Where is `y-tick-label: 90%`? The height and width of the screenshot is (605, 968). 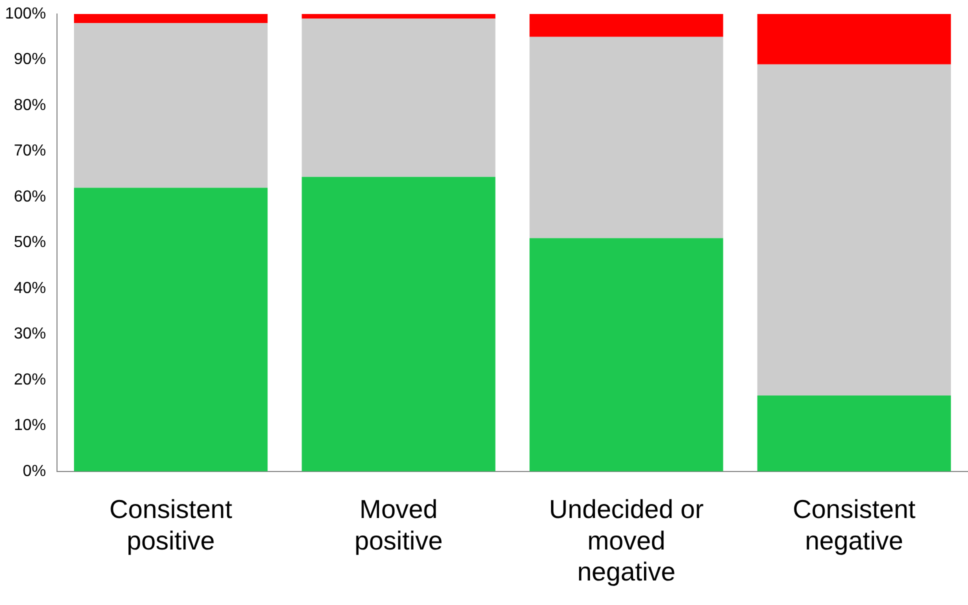
y-tick-label: 90% is located at coordinates (30, 59).